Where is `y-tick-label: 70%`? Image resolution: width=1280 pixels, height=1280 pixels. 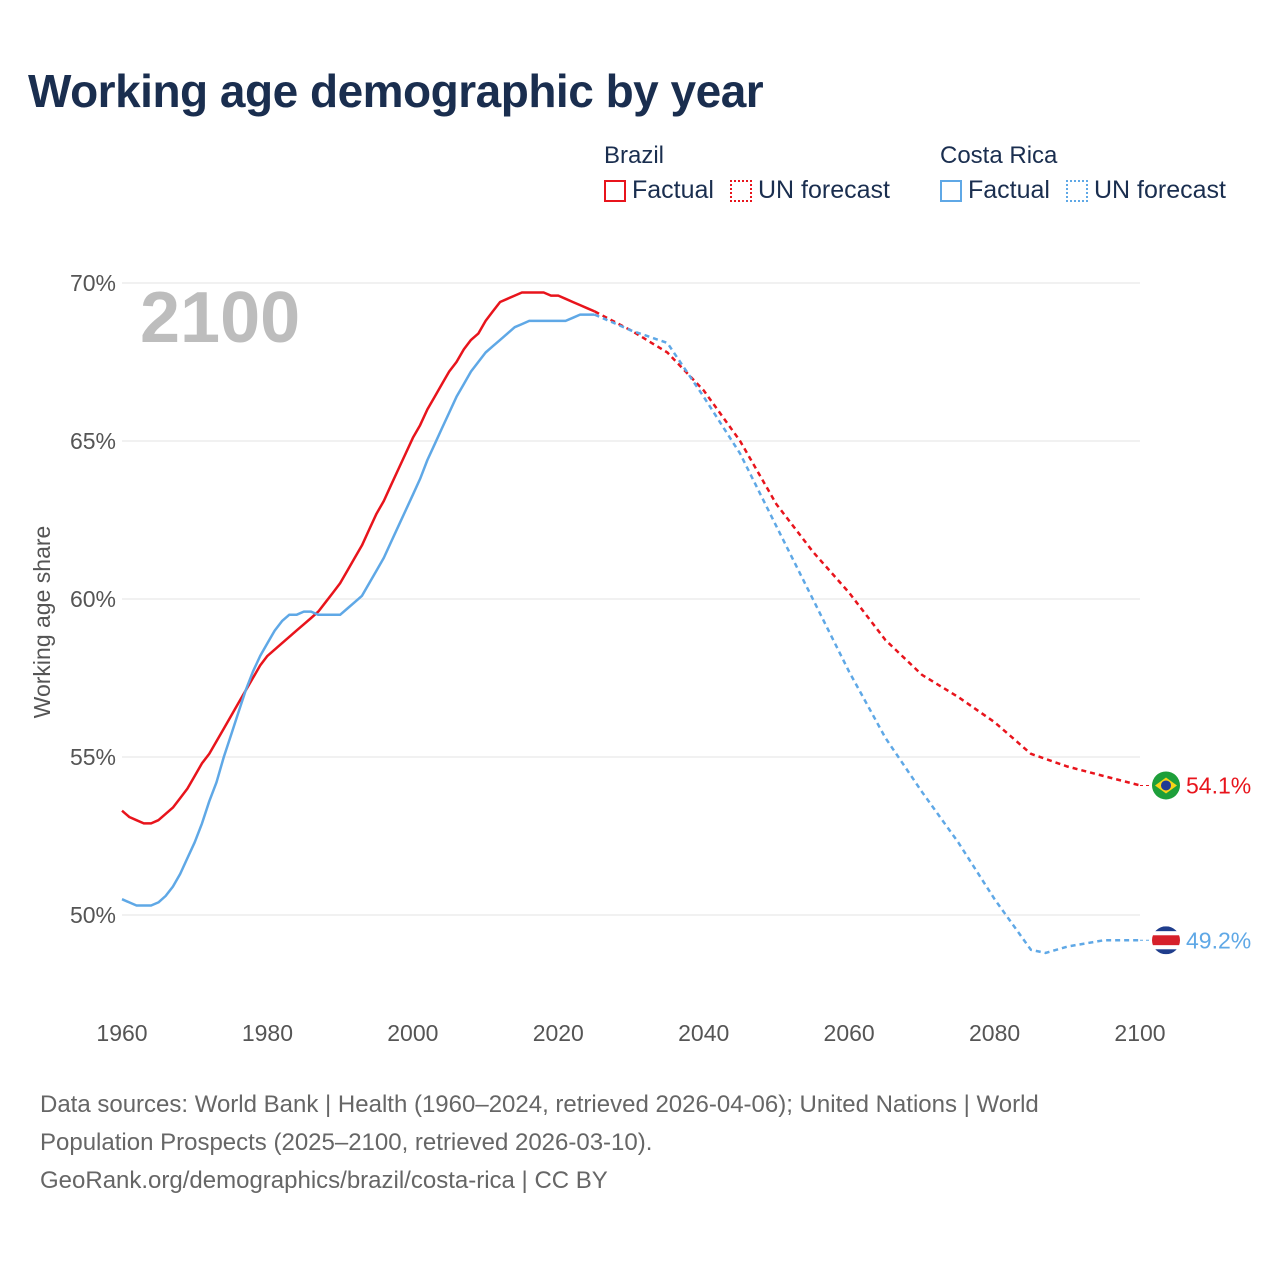
y-tick-label: 70% is located at coordinates (93, 283).